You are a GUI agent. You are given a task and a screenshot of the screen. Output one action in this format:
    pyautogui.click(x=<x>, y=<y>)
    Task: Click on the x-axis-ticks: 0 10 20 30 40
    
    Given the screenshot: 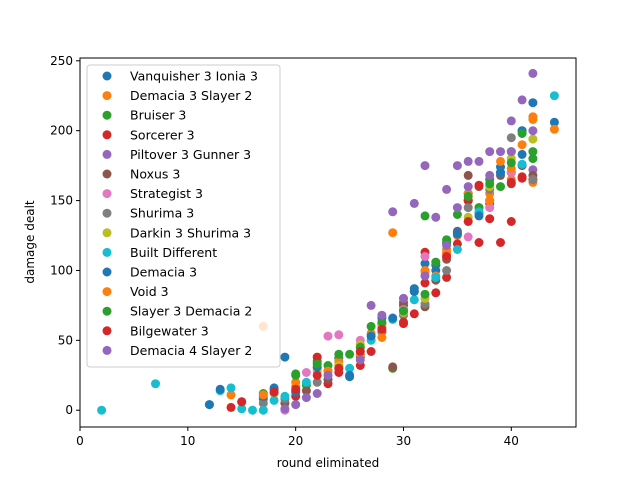 What is the action you would take?
    pyautogui.click(x=297, y=437)
    